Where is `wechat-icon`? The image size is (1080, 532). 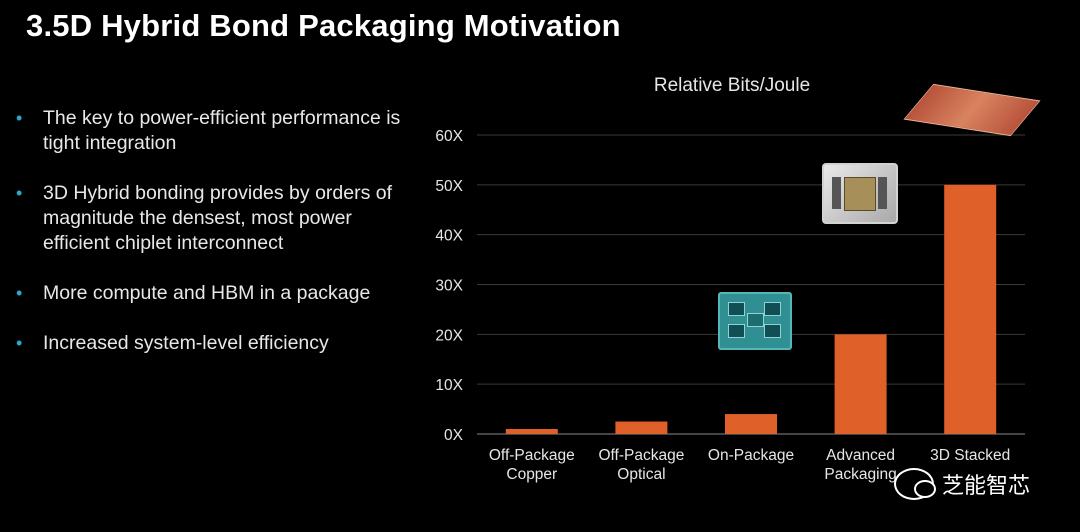
wechat-icon is located at coordinates (915, 484).